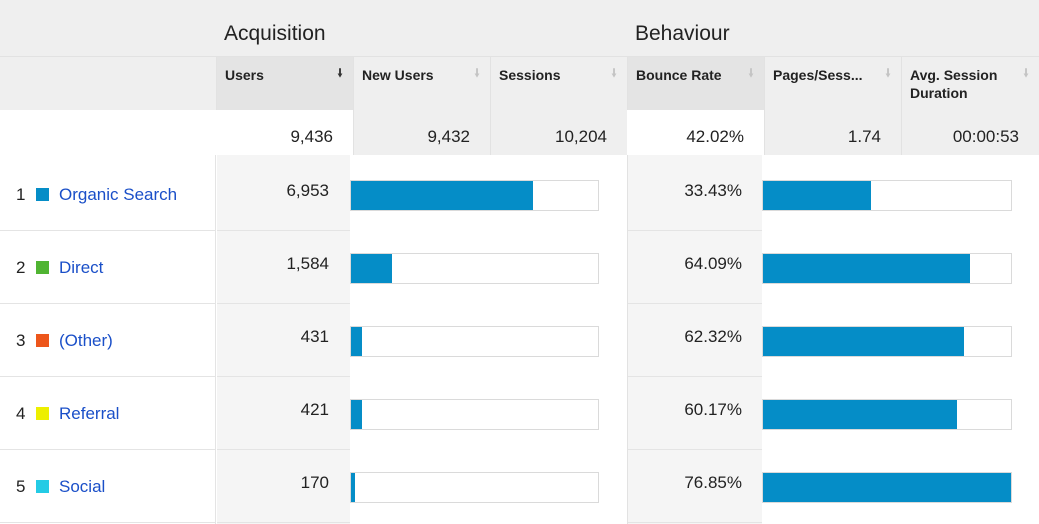 The image size is (1039, 524). What do you see at coordinates (519, 28) in the screenshot?
I see `group-header-row` at bounding box center [519, 28].